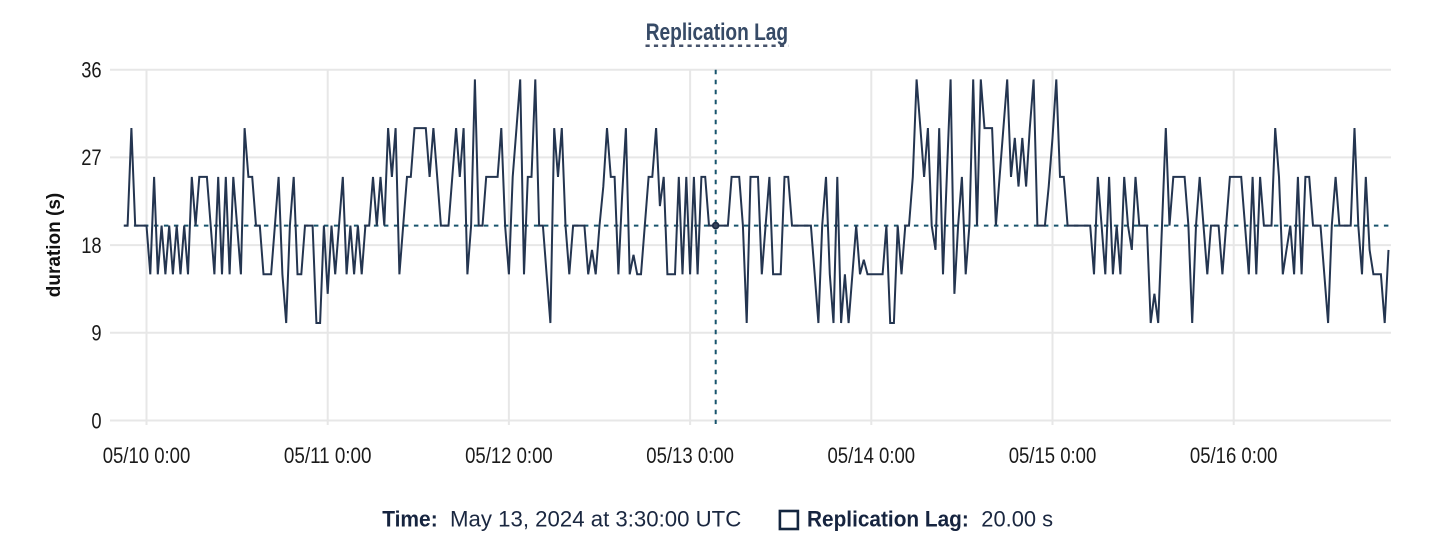 This screenshot has width=1440, height=556. I want to click on svg-text: Replication Lag, so click(717, 32).